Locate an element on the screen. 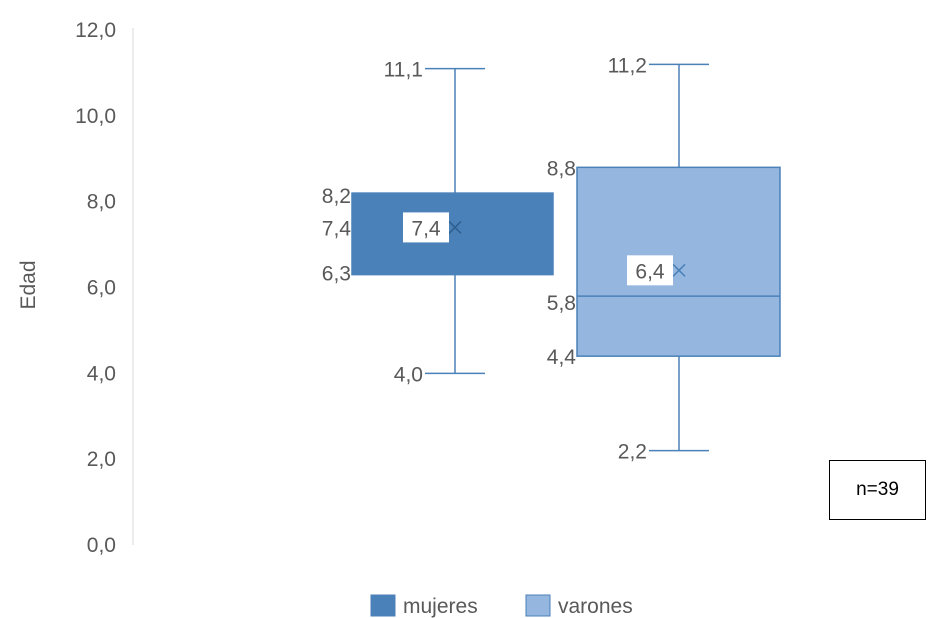  y-axis-label: Edad is located at coordinates (28, 284).